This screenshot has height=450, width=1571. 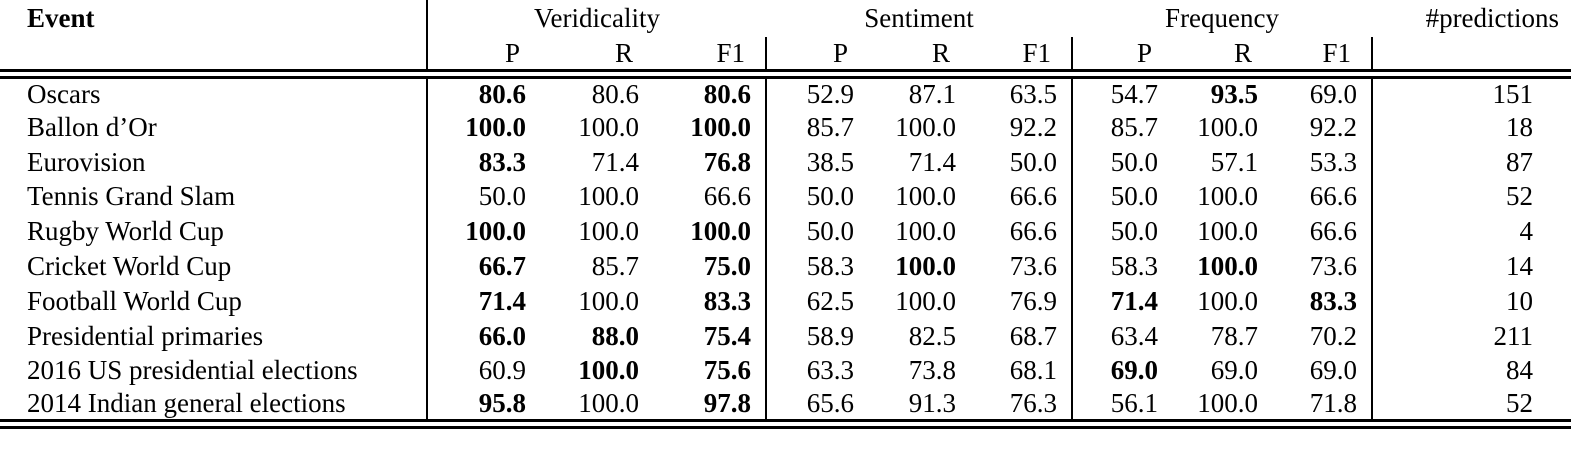 I want to click on frequency-f1-value: 83.3, so click(x=1333, y=300).